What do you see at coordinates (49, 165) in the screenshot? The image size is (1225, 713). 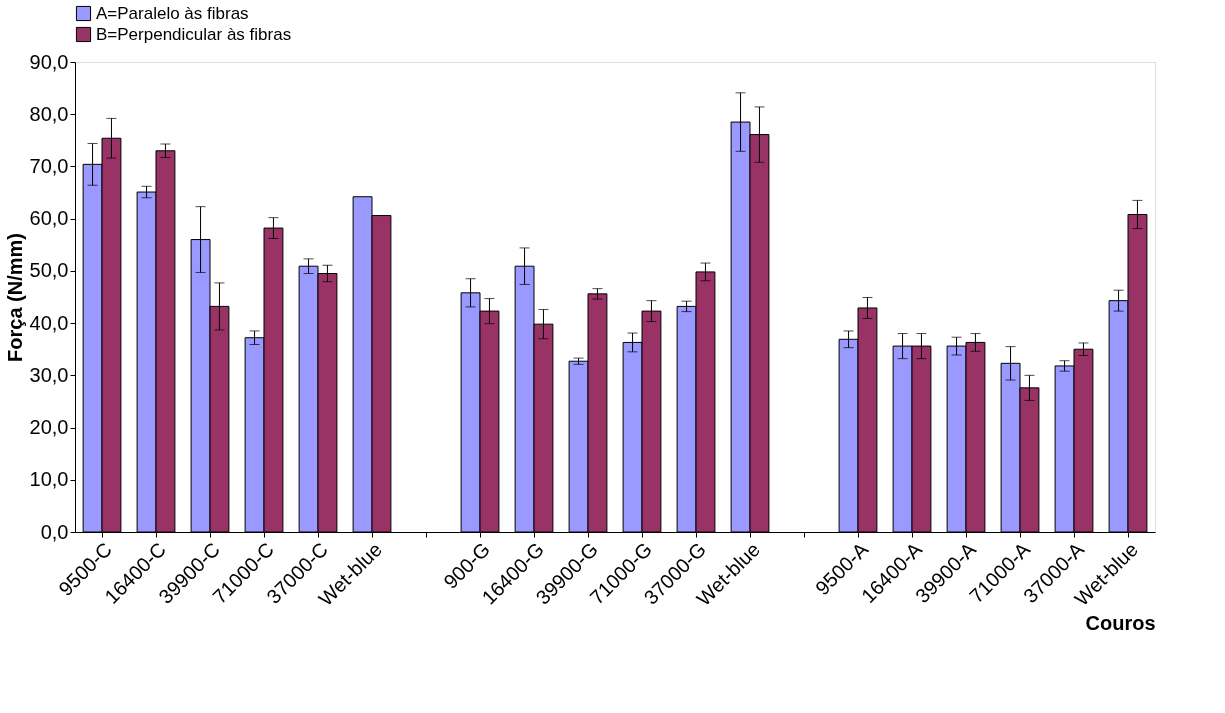 I see `y-tick-label: 70,0` at bounding box center [49, 165].